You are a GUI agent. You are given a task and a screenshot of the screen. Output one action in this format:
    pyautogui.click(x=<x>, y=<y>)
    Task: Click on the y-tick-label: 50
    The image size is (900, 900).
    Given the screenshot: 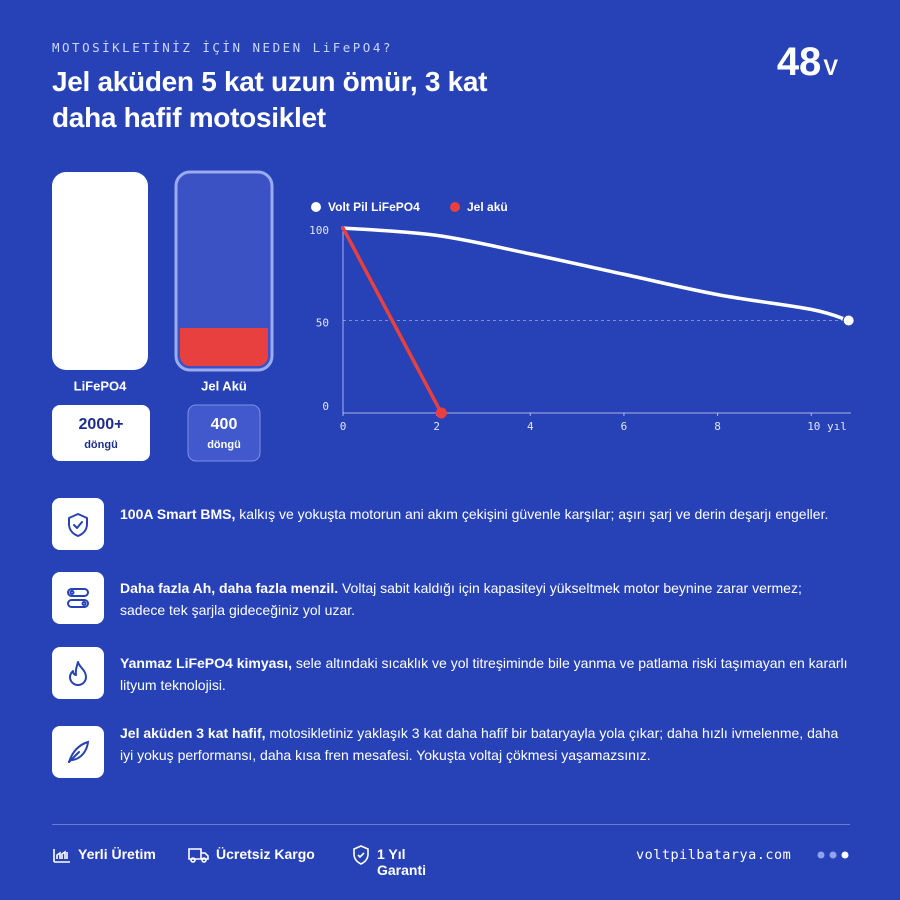 What is the action you would take?
    pyautogui.click(x=322, y=323)
    